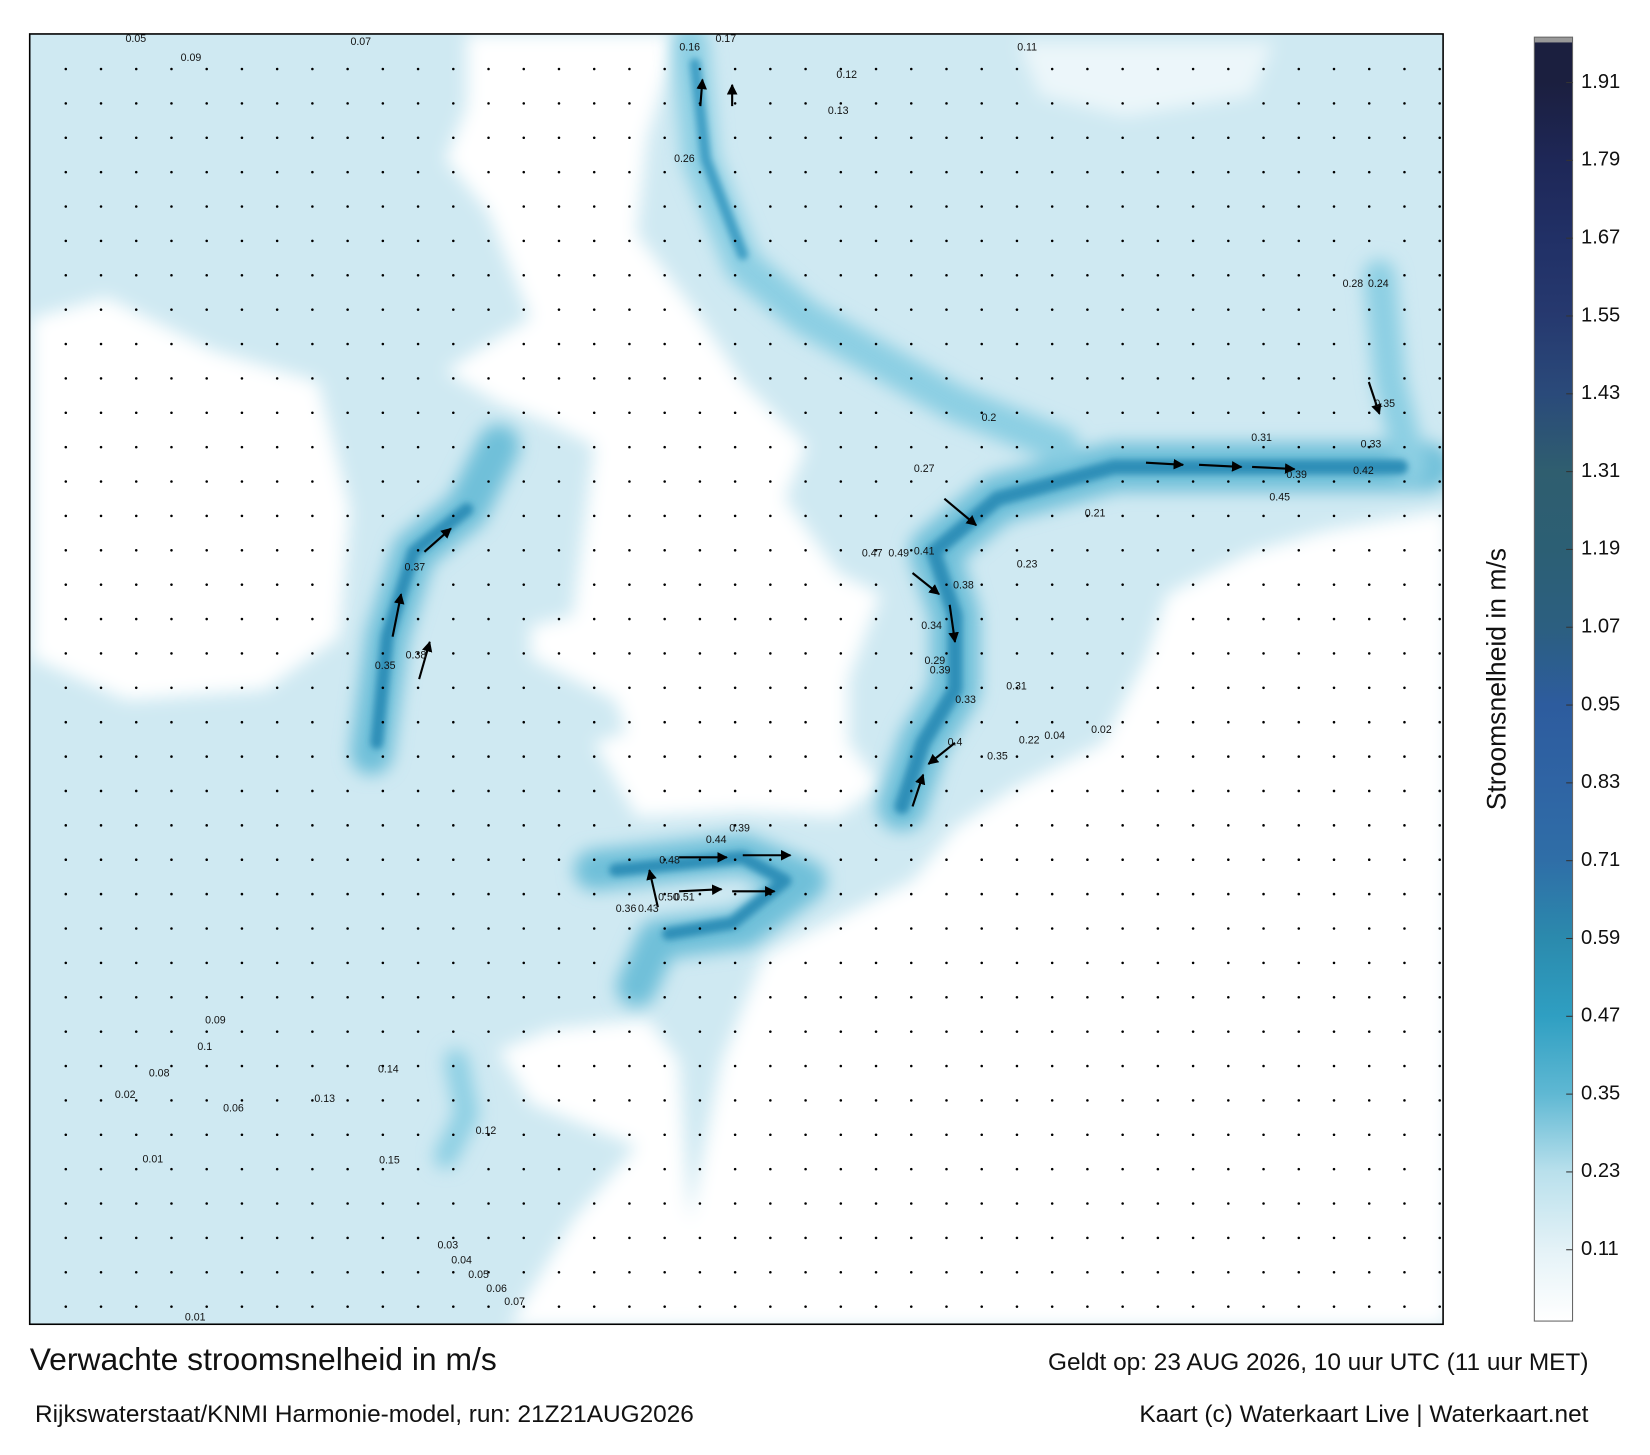 The image size is (1650, 1455). I want to click on colorbar-bar, so click(1553, 679).